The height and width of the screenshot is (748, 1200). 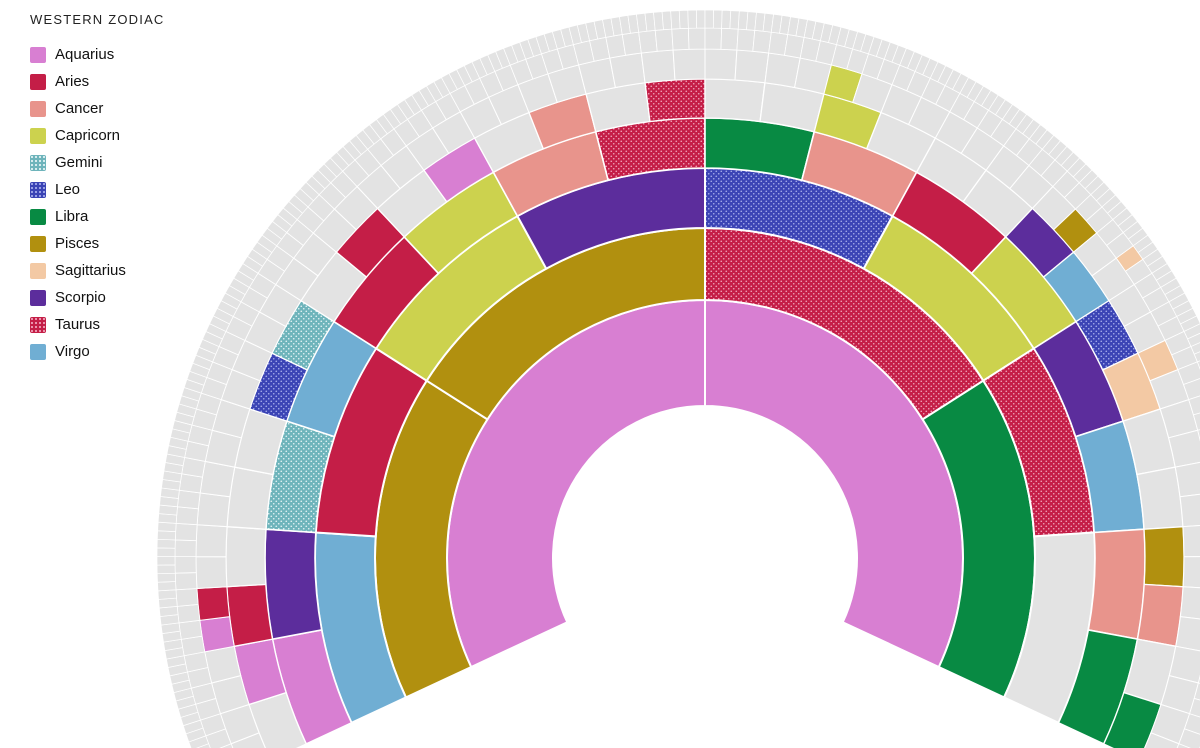 I want to click on fan-cell-gen8-24-unknown, so click(x=167, y=586).